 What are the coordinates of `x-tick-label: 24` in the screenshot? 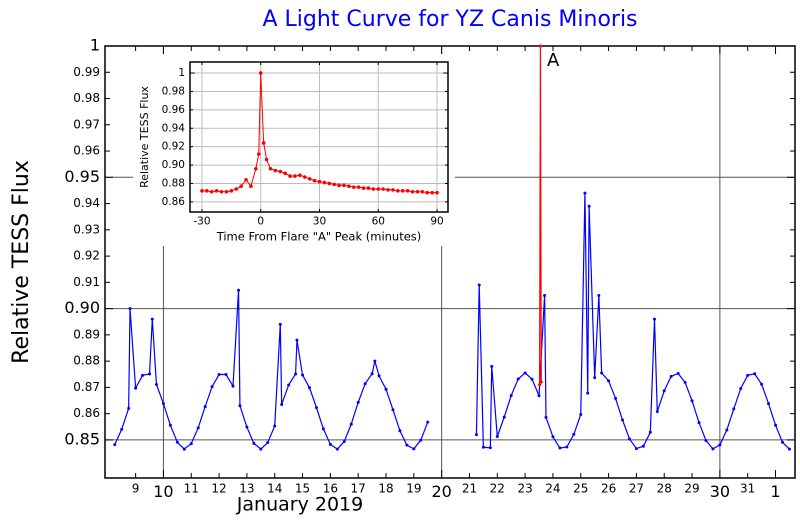 It's located at (552, 488).